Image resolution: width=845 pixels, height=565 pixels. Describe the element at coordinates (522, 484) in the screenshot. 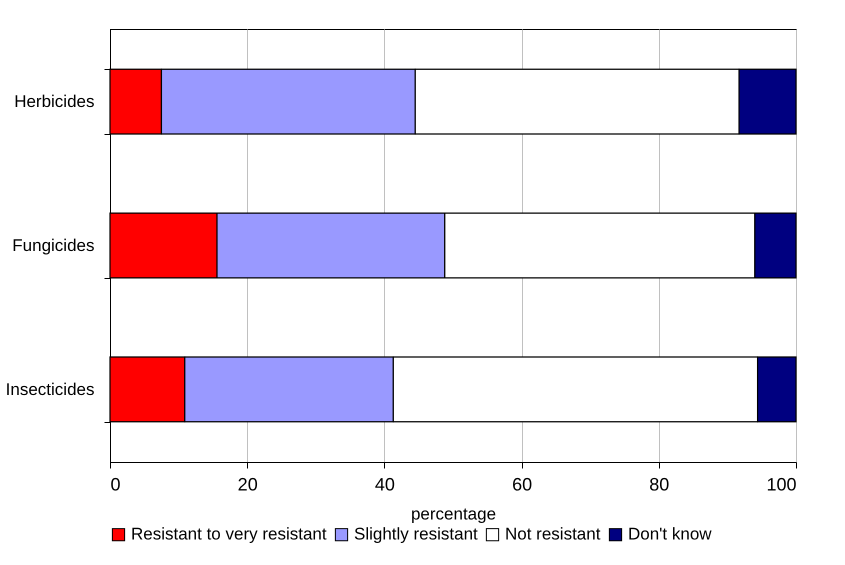

I see `x-tick-label: 60` at that location.